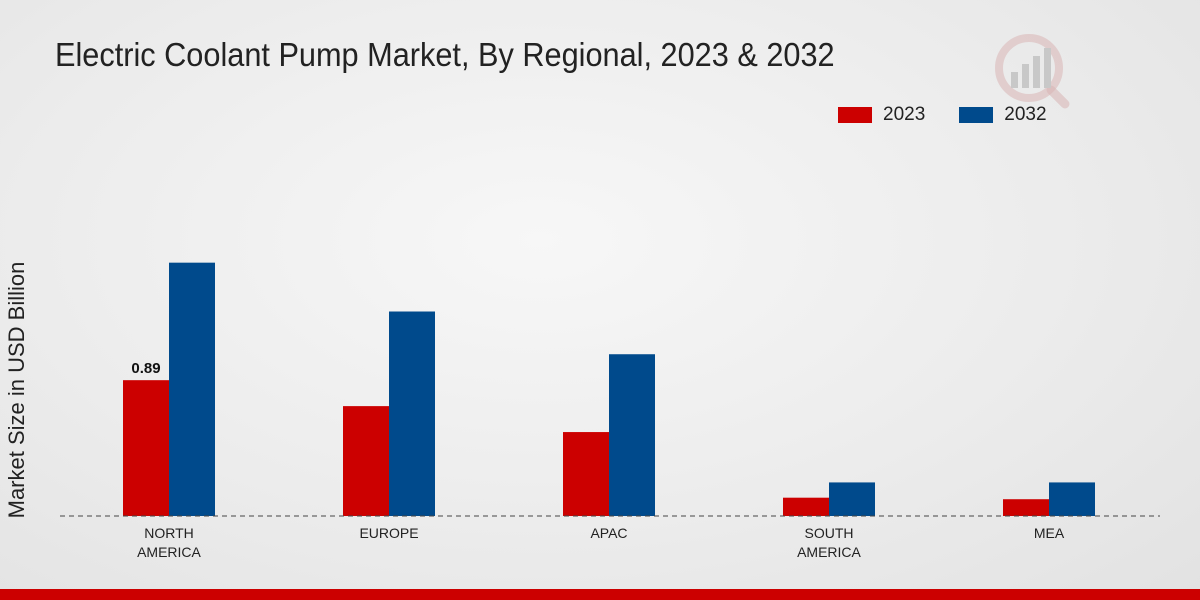 The width and height of the screenshot is (1200, 600). Describe the element at coordinates (881, 115) in the screenshot. I see `legend-item-2023: 2023` at that location.